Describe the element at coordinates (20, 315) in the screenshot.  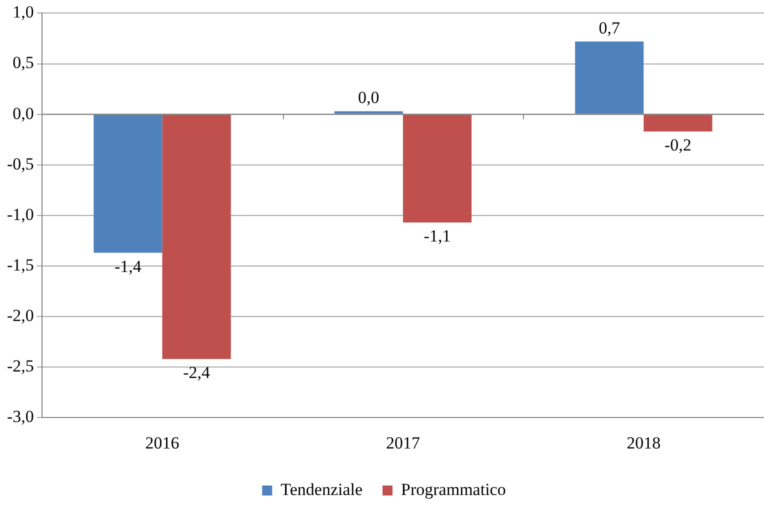
I see `y-tick-label: -2,0` at that location.